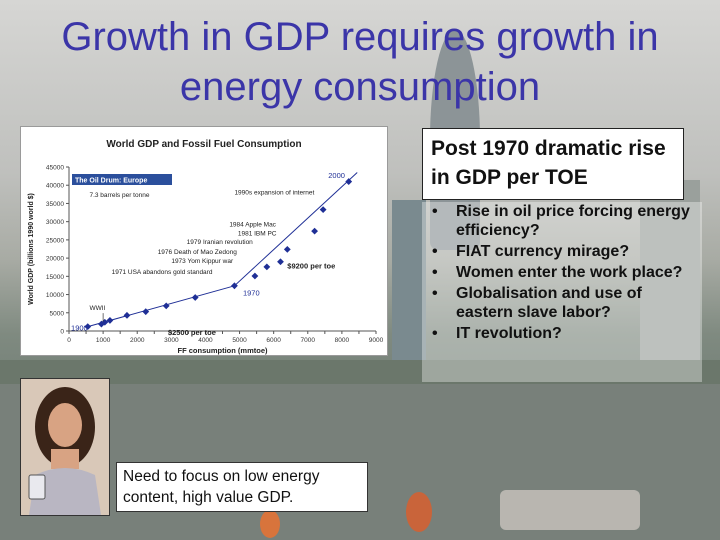 Image resolution: width=720 pixels, height=540 pixels. I want to click on callout-box: Post 1970 dramatic rise in GDP per TOE, so click(553, 164).